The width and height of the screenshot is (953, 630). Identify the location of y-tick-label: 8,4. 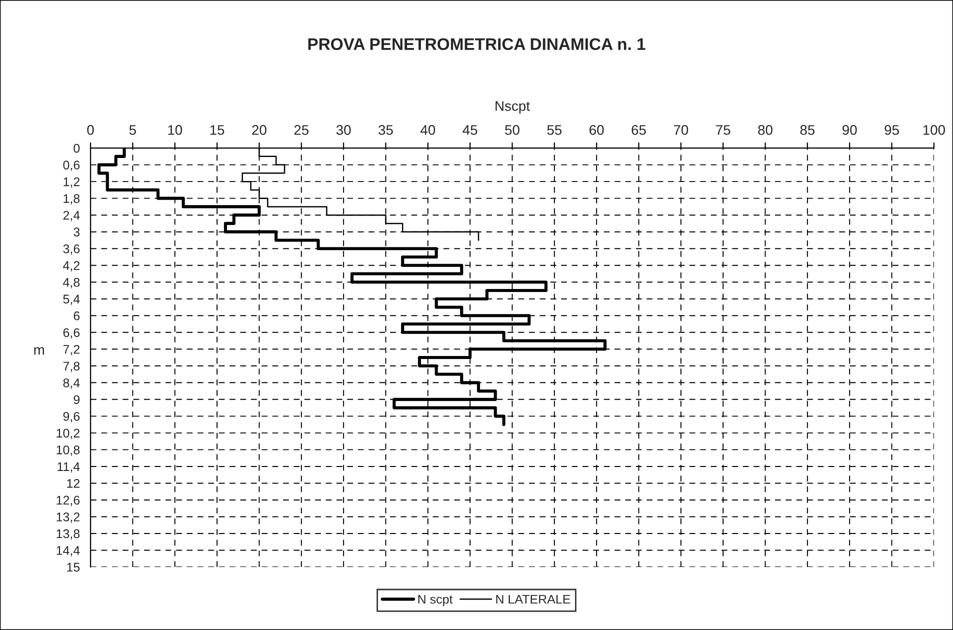
(71, 383).